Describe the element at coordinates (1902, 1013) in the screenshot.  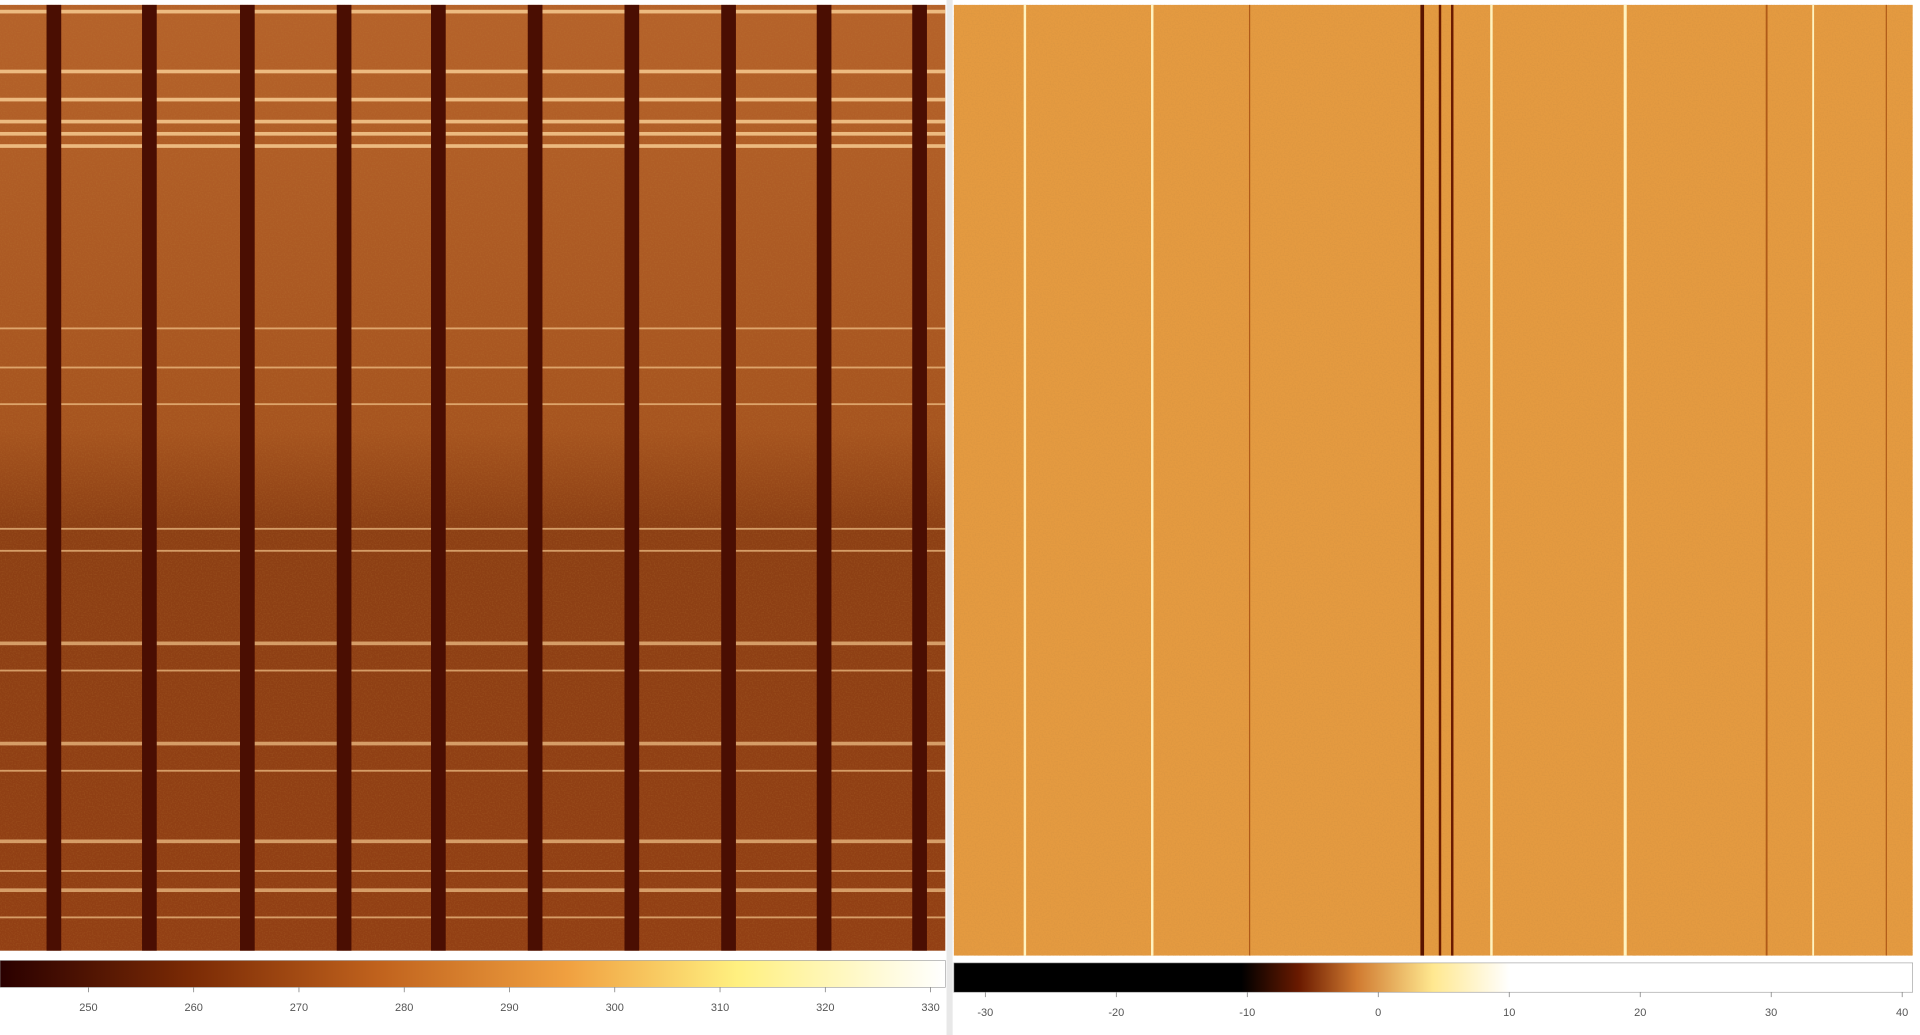
I see `tick-label: 40` at that location.